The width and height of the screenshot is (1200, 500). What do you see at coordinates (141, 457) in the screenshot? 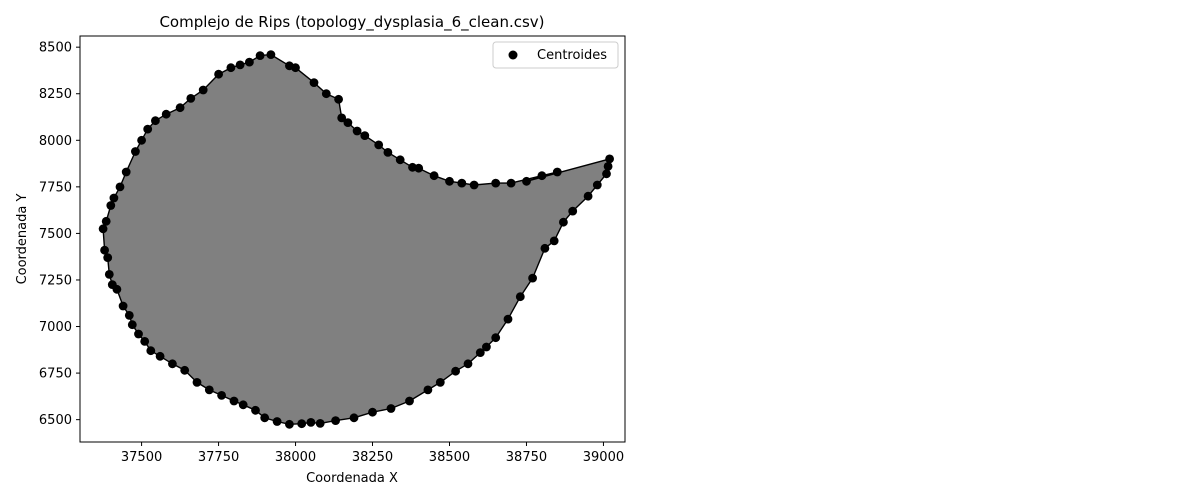
I see `x-tick-label: 37500` at bounding box center [141, 457].